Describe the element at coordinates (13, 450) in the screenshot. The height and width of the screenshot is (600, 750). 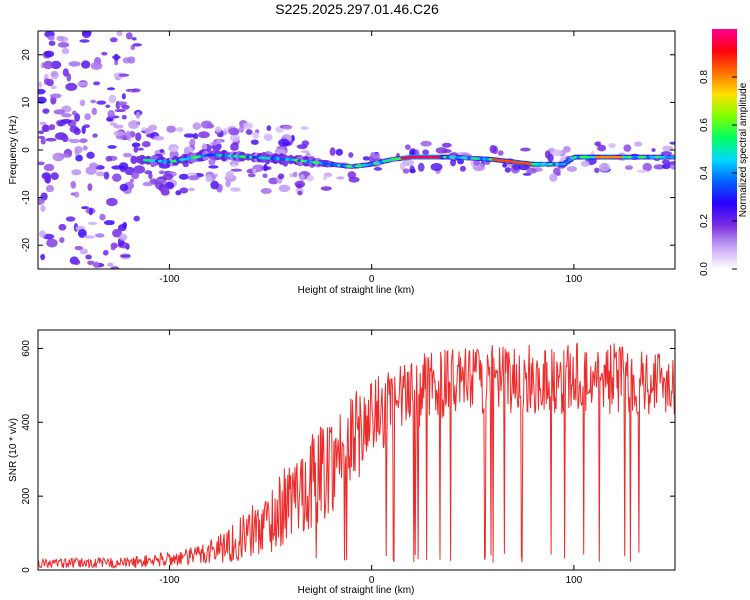
I see `snr-y-label: SNR (10 * v/v)` at that location.